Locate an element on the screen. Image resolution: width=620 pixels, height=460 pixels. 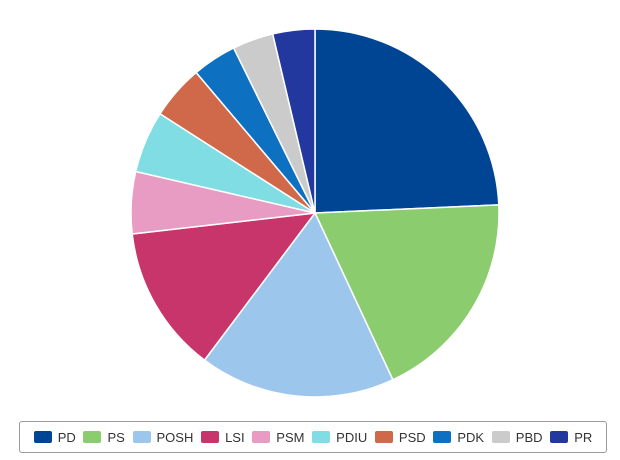
legend-label: PSD is located at coordinates (412, 437).